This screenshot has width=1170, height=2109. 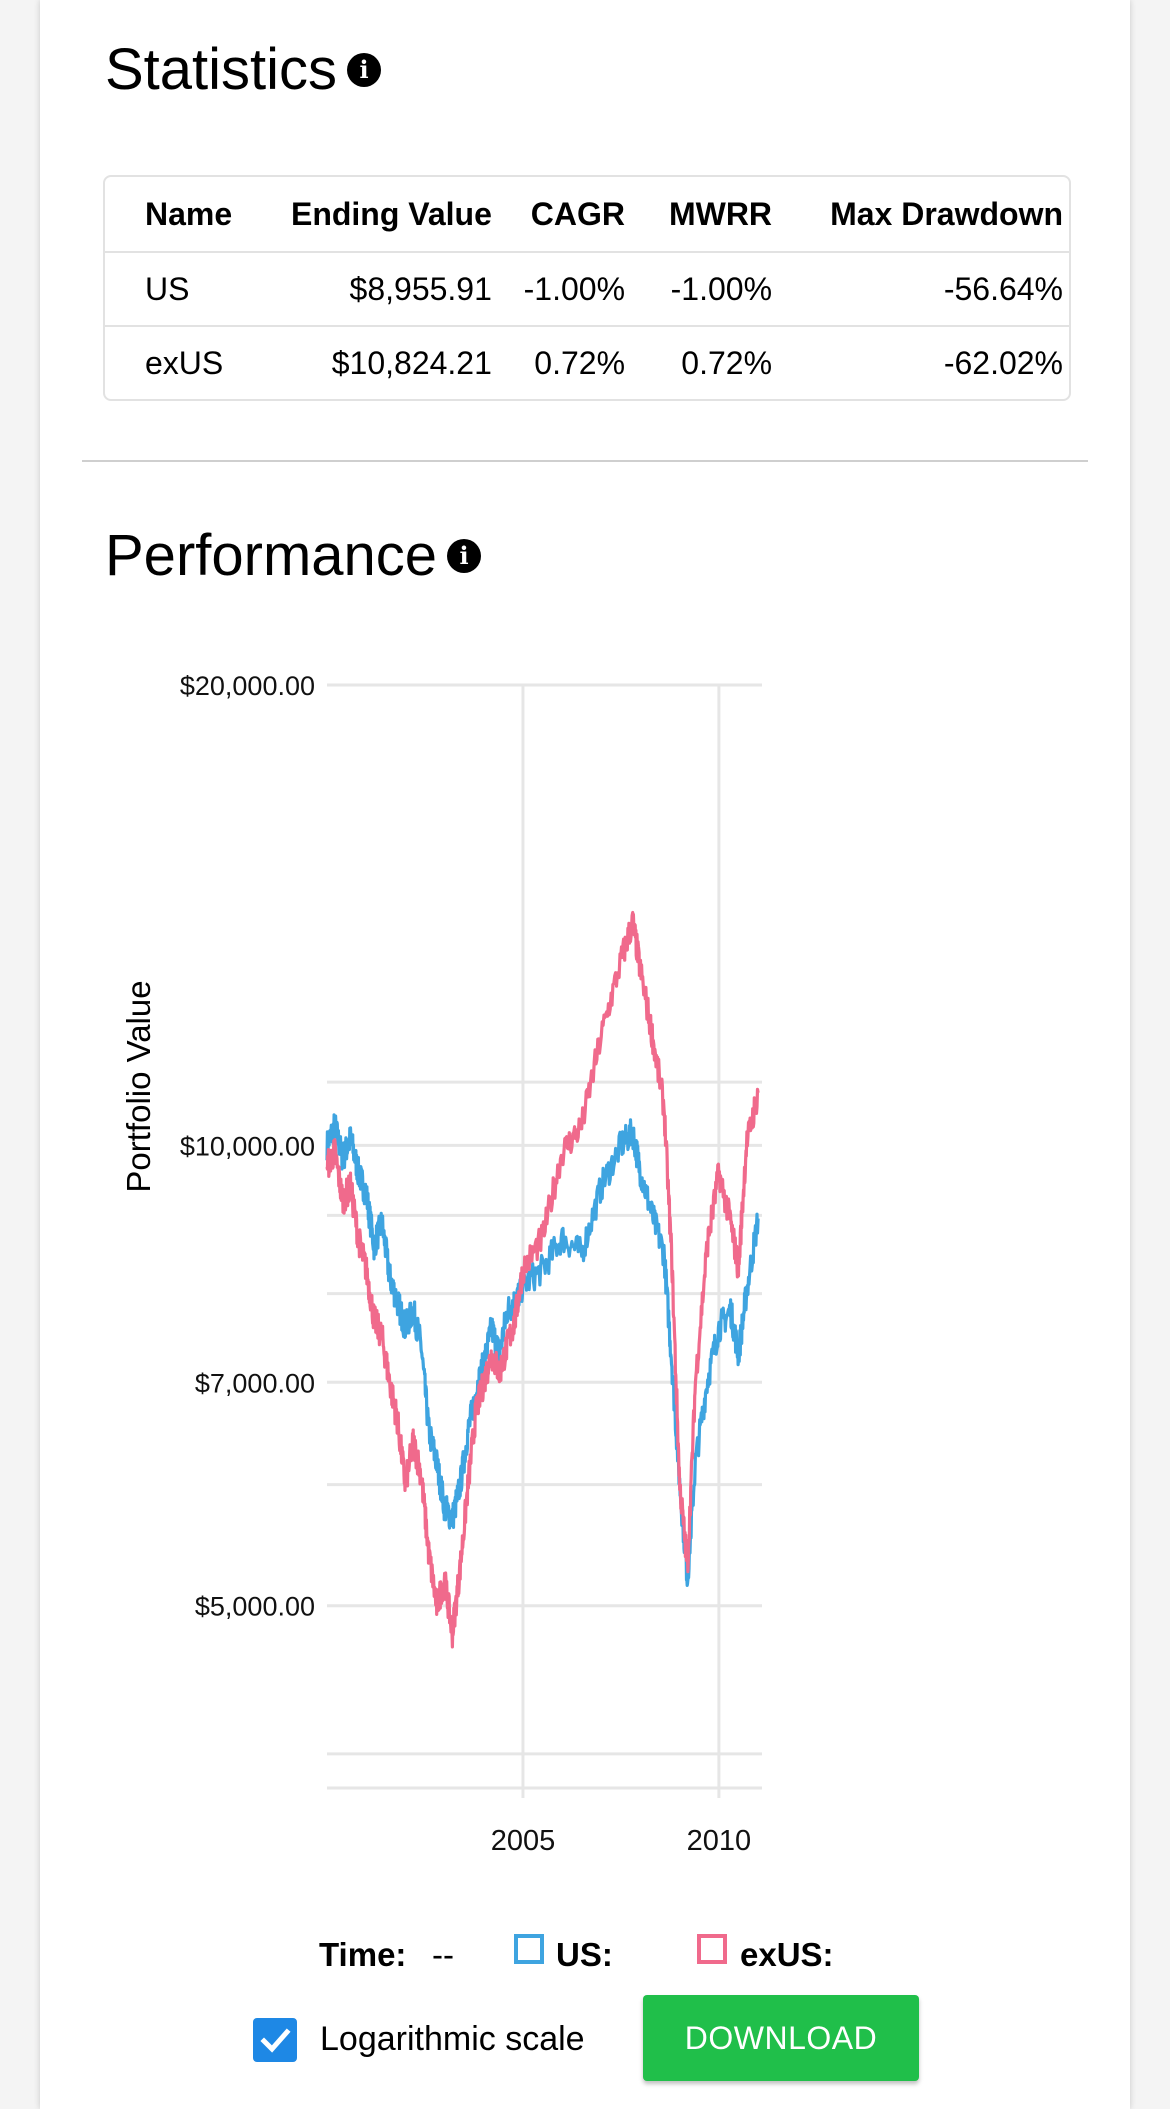 What do you see at coordinates (378, 362) in the screenshot?
I see `cell-ending-value: $10,824.21` at bounding box center [378, 362].